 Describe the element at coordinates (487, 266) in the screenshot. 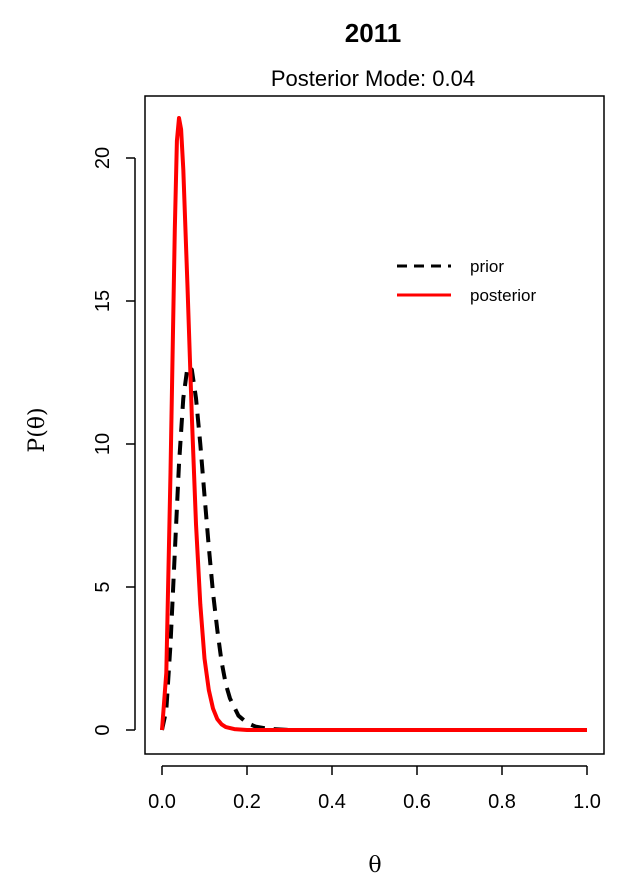

I see `legend-prior-label: prior` at that location.